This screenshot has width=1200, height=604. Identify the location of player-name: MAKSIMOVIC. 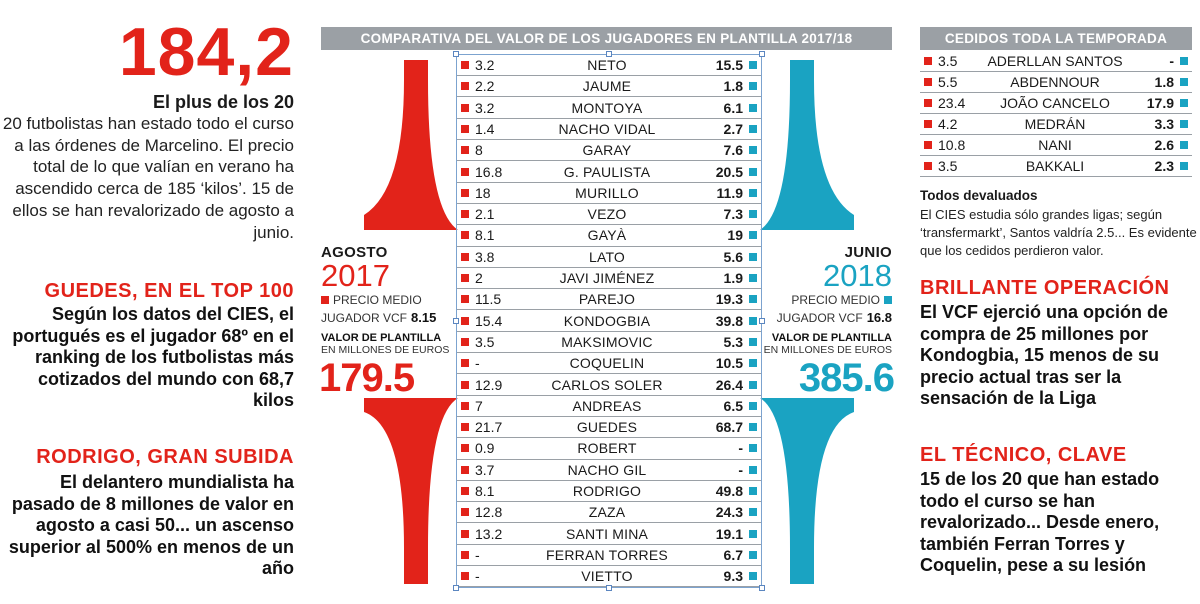
(607, 341).